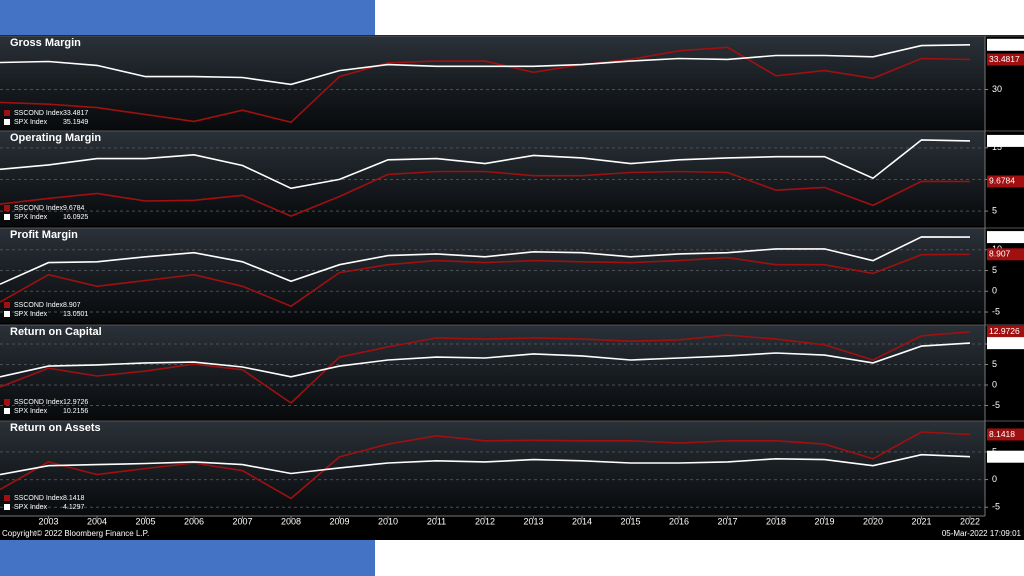  I want to click on panel-title: Profit Margin, so click(44, 235).